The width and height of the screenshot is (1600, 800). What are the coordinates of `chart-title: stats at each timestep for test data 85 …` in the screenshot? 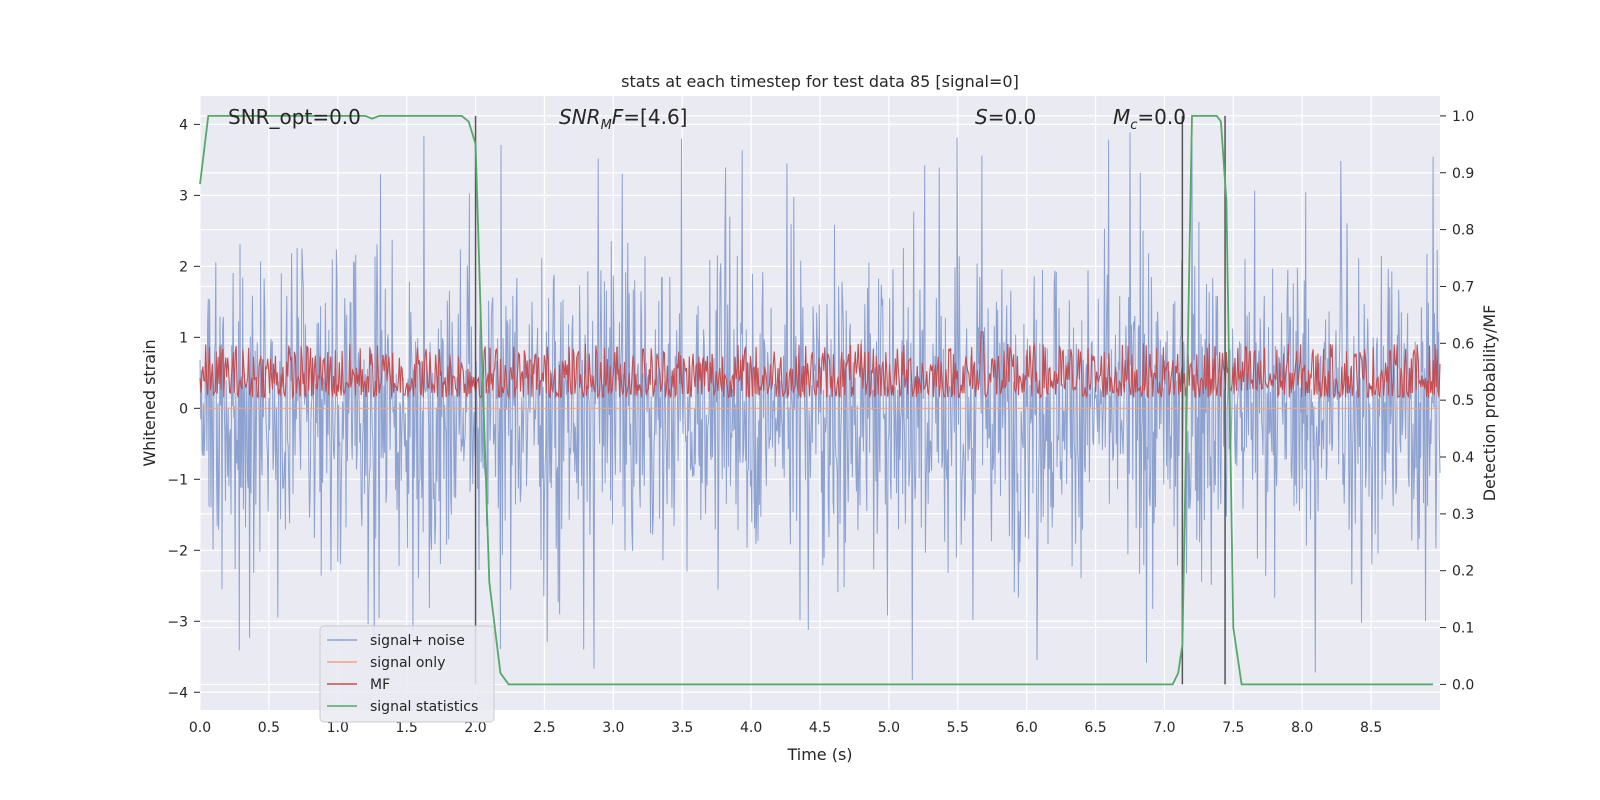 It's located at (820, 81).